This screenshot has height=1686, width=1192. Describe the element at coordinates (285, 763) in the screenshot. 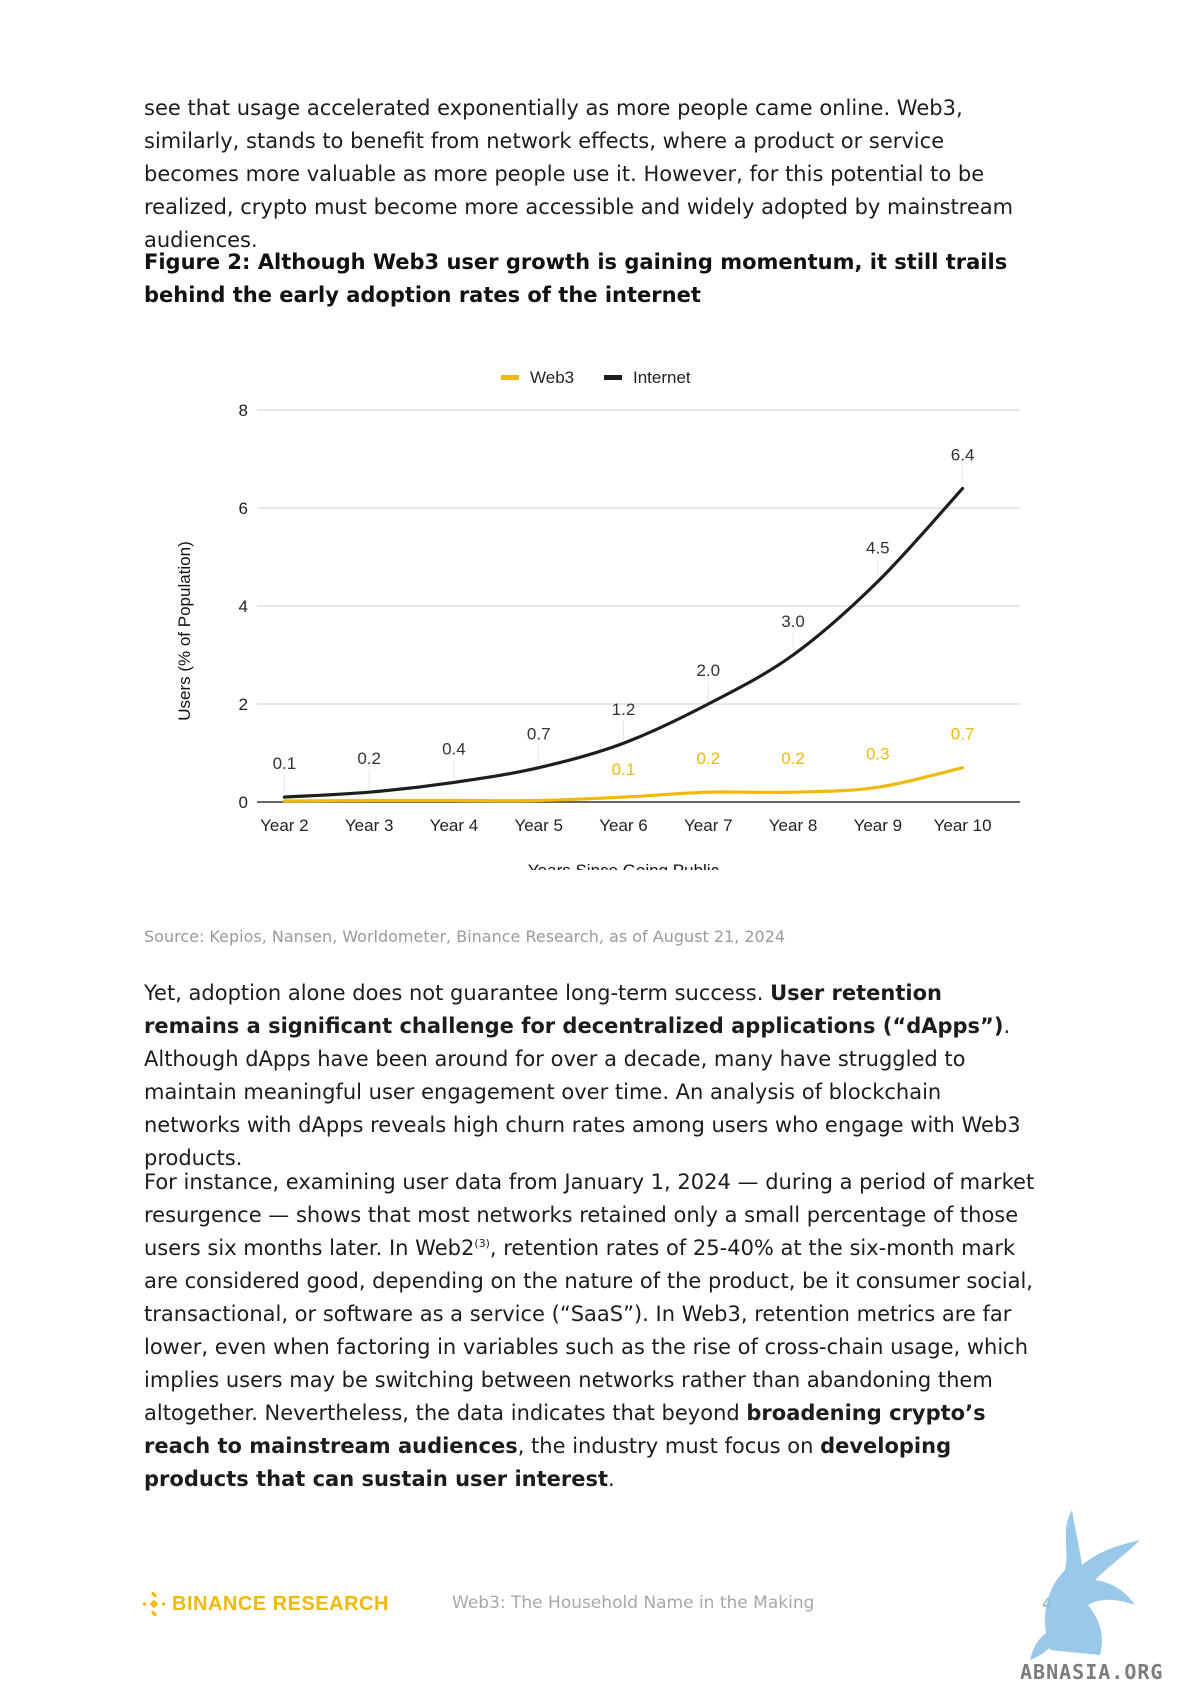

I see `data-label-internet: 0.1` at that location.